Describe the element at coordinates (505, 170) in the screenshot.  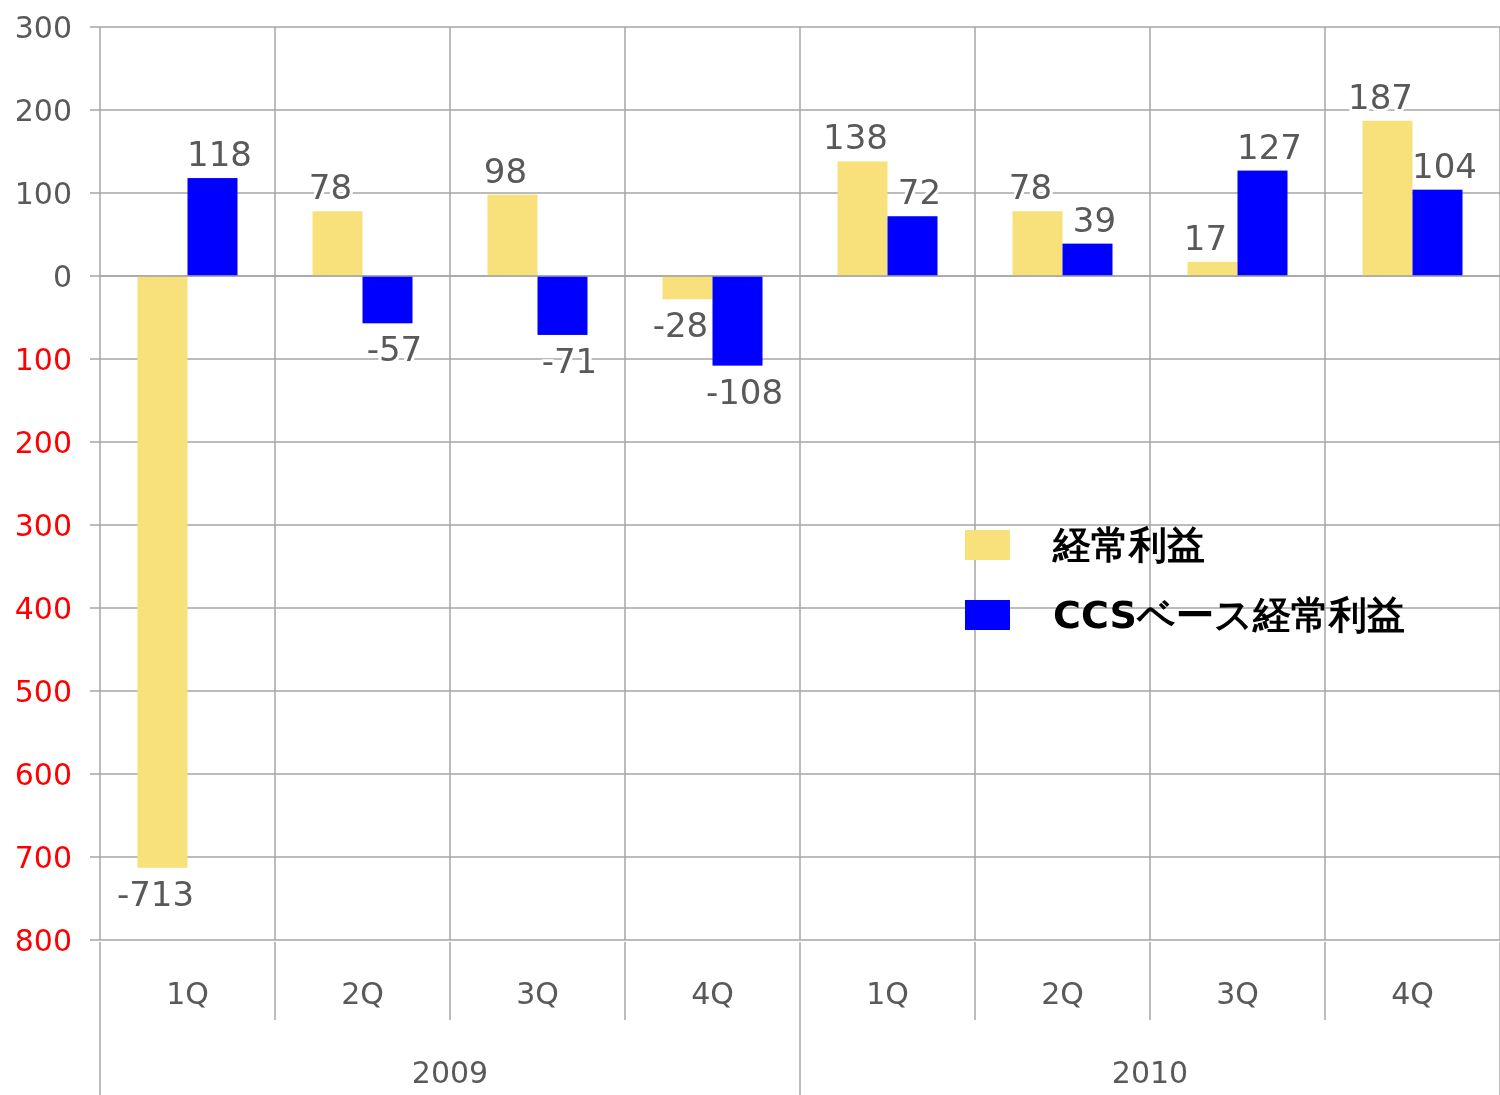
I see `data-label: 98` at that location.